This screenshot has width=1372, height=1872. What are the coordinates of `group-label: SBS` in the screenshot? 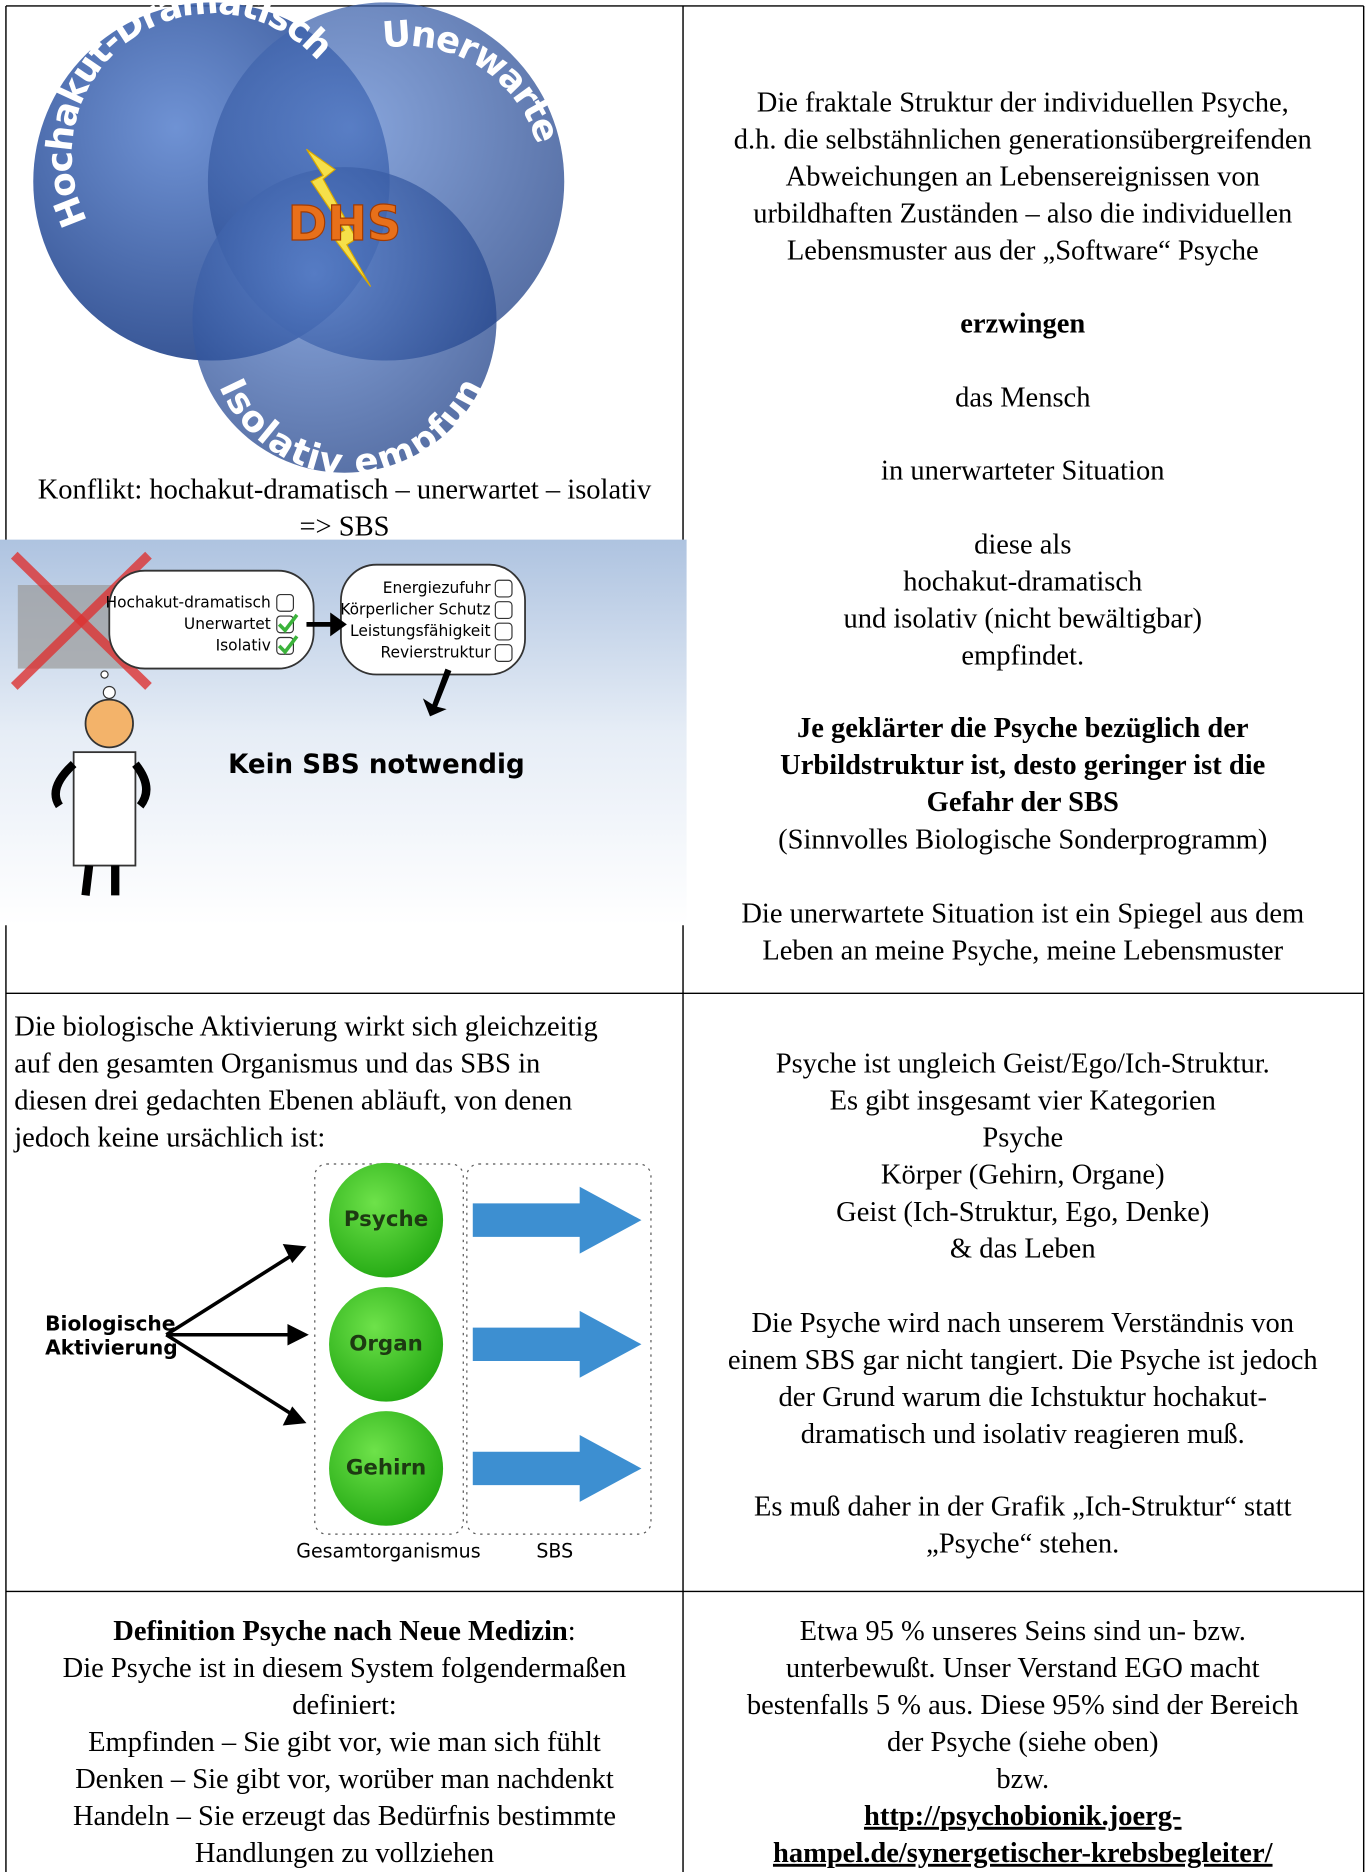 It's located at (554, 1552).